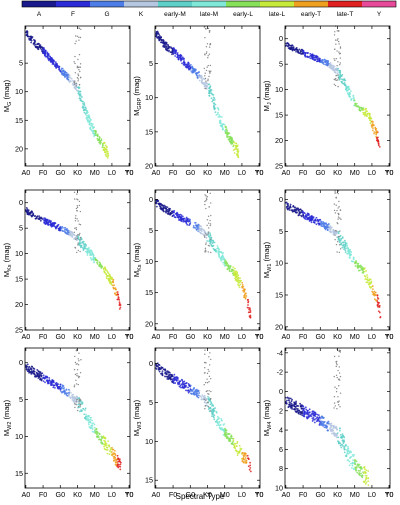 This screenshot has width=400, height=505. What do you see at coordinates (190, 336) in the screenshot?
I see `x-tick-label: G0` at bounding box center [190, 336].